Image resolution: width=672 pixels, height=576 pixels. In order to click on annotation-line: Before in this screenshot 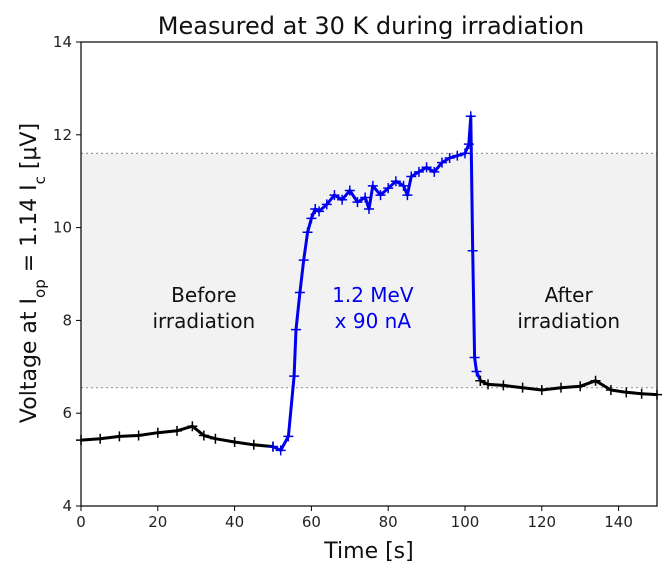, I will do `click(203, 295)`.